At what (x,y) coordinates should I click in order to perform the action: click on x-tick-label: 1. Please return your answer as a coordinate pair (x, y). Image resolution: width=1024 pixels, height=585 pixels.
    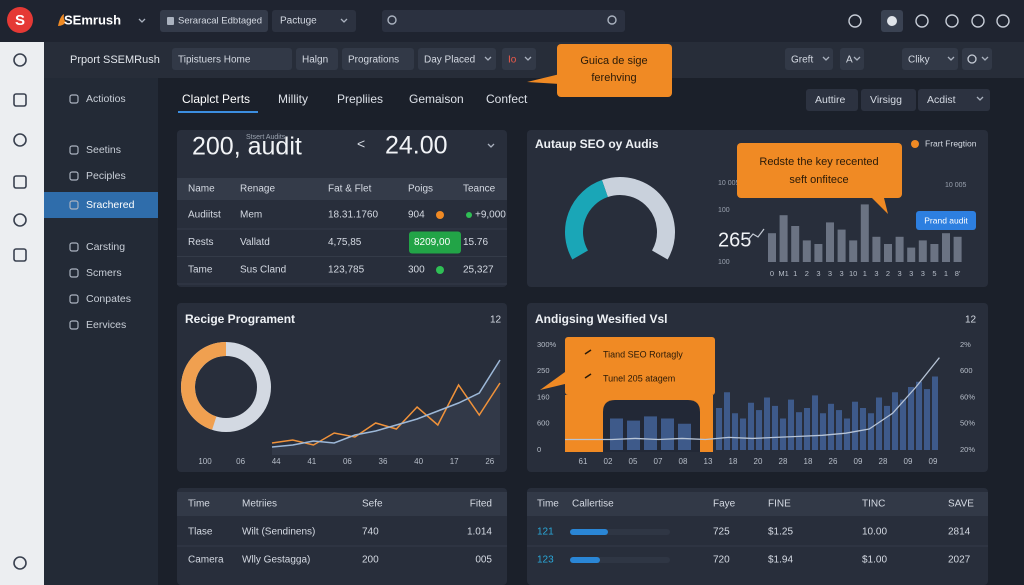
    Looking at the image, I should click on (865, 273).